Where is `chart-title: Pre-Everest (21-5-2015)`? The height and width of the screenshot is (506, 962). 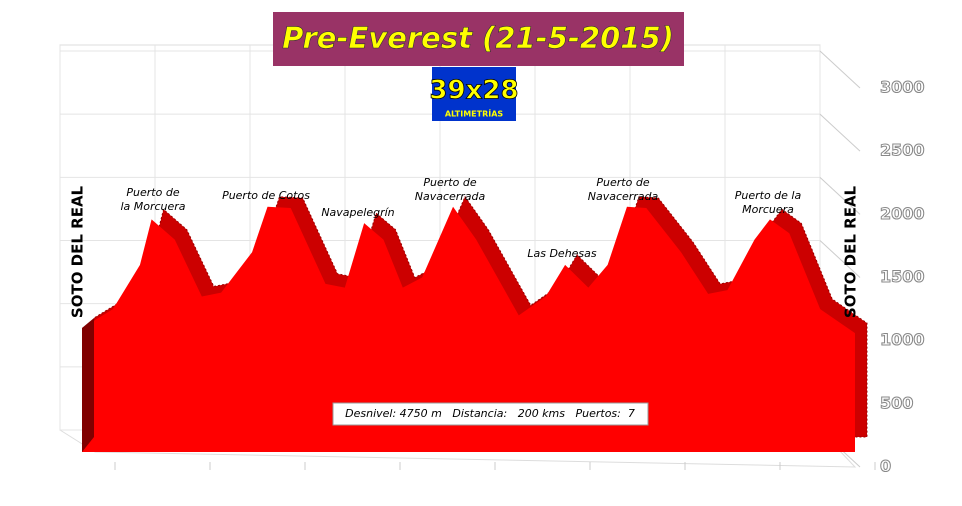 chart-title: Pre-Everest (21-5-2015) is located at coordinates (478, 38).